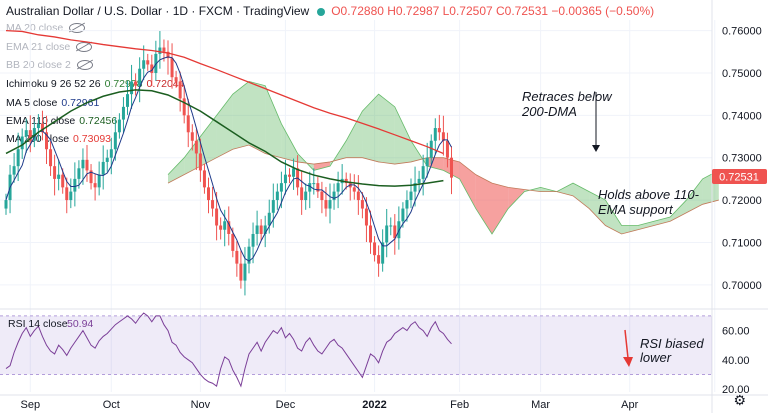 The image size is (768, 413). I want to click on price-tick-label: 0.70000, so click(742, 286).